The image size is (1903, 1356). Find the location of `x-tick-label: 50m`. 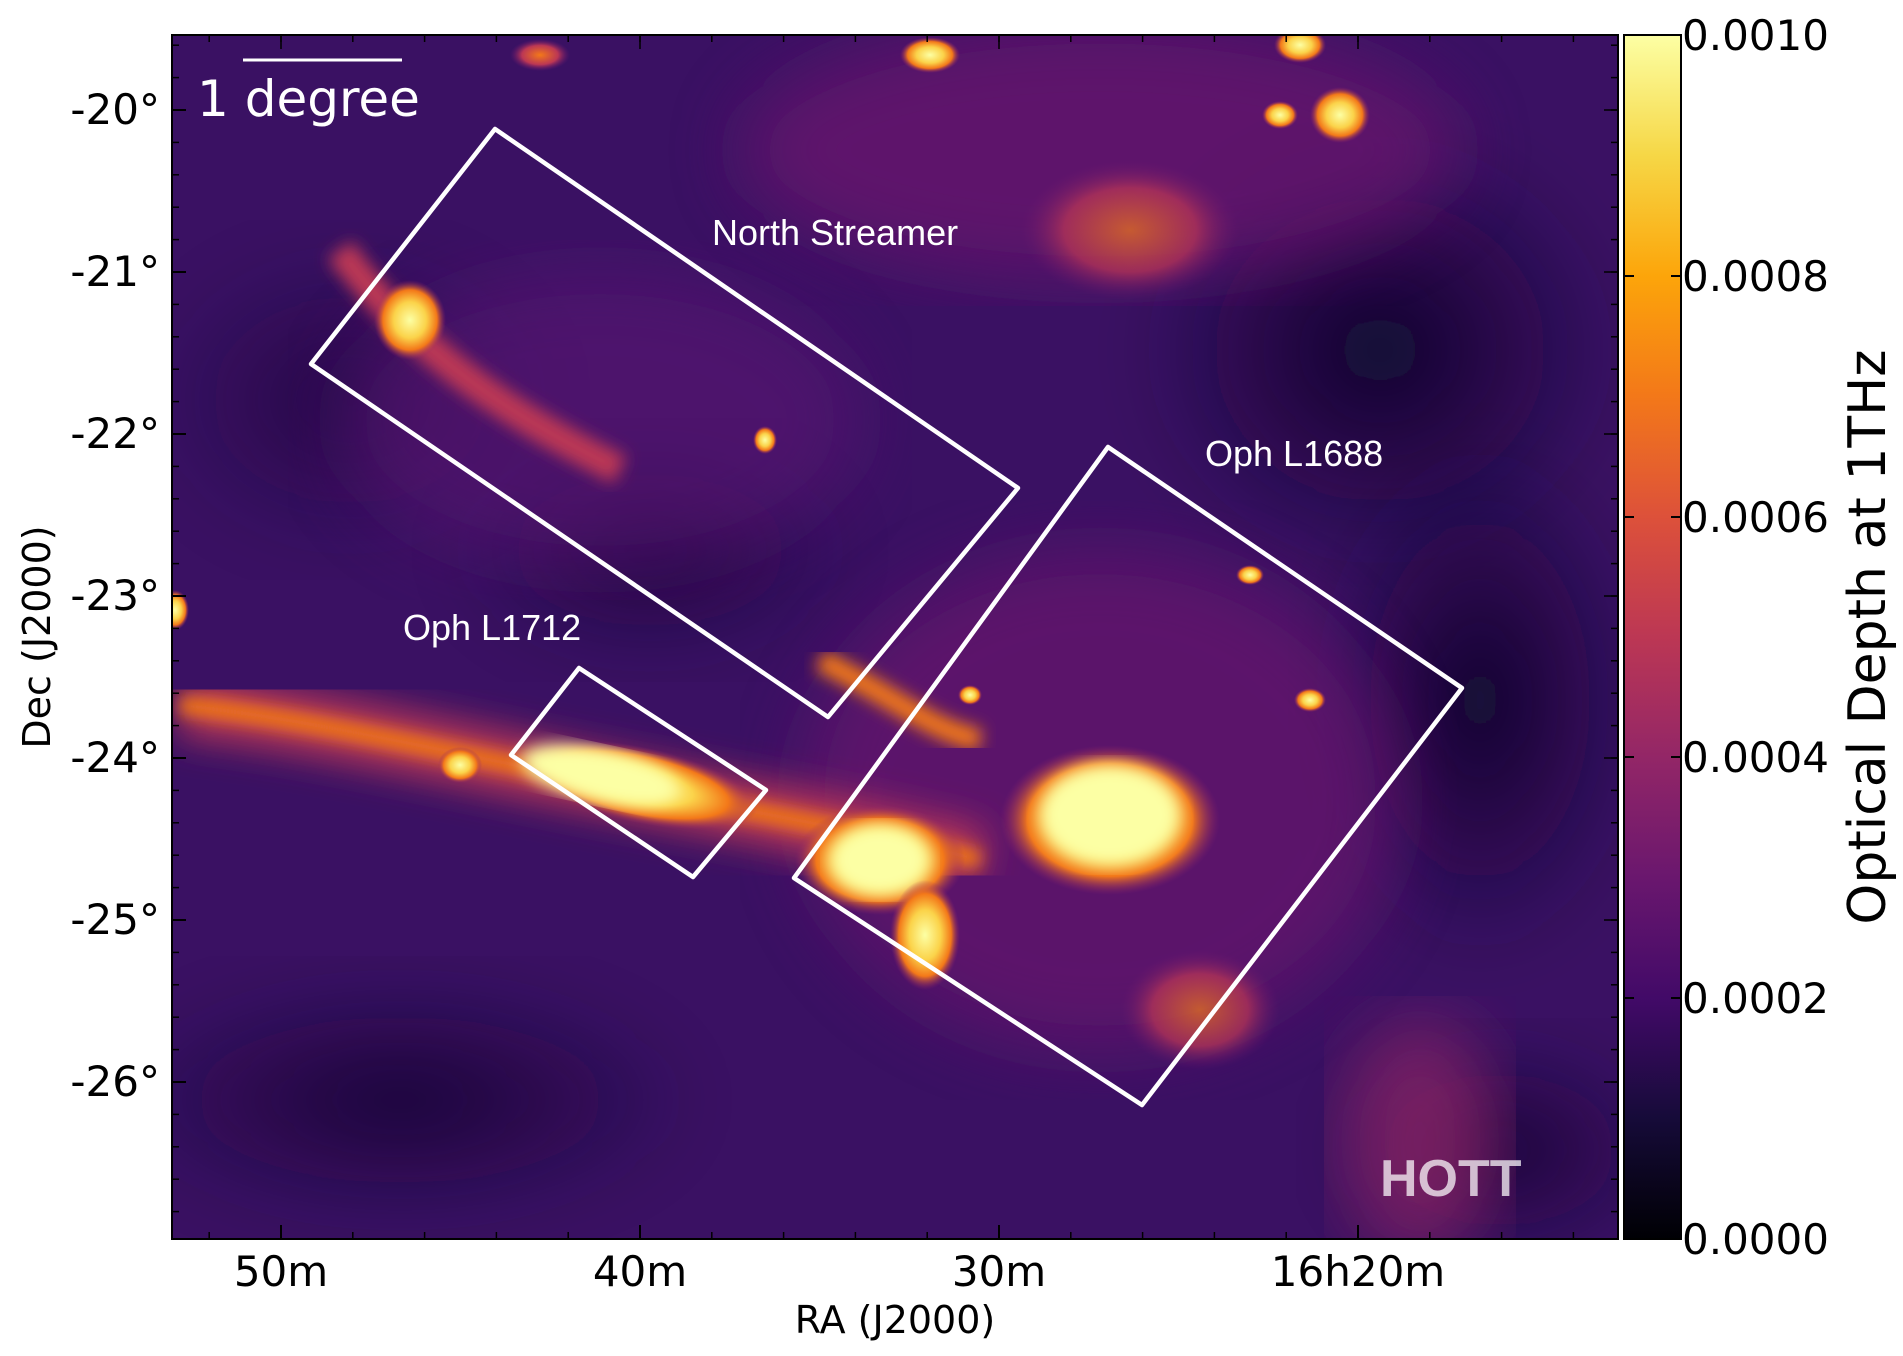

x-tick-label: 50m is located at coordinates (281, 1271).